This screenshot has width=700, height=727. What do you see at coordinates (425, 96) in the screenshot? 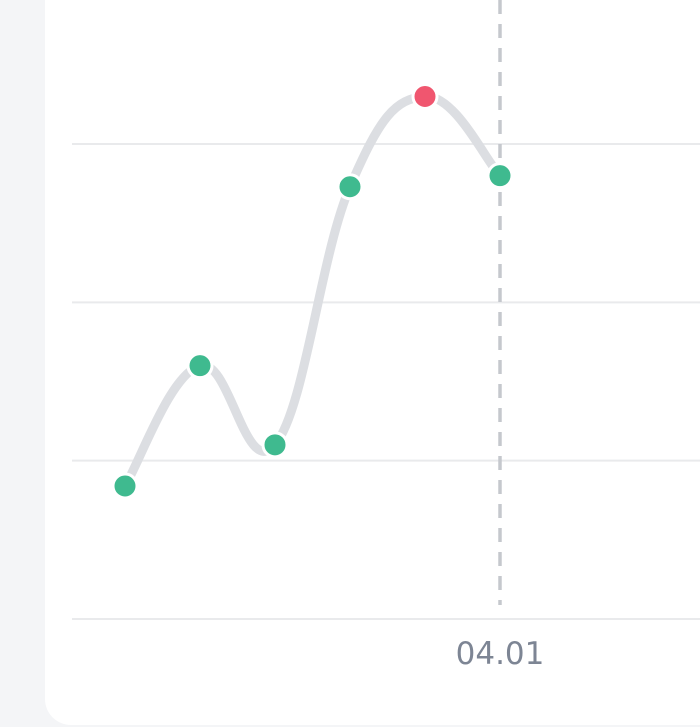
I see `highlight-point` at bounding box center [425, 96].